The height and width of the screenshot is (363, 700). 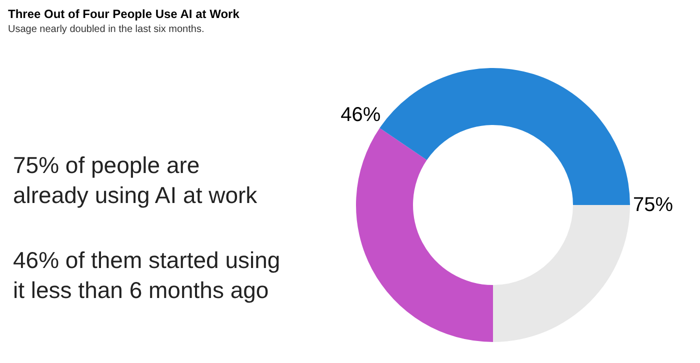 What do you see at coordinates (146, 275) in the screenshot?
I see `text: 46% of them started using it less than 6 months ago` at bounding box center [146, 275].